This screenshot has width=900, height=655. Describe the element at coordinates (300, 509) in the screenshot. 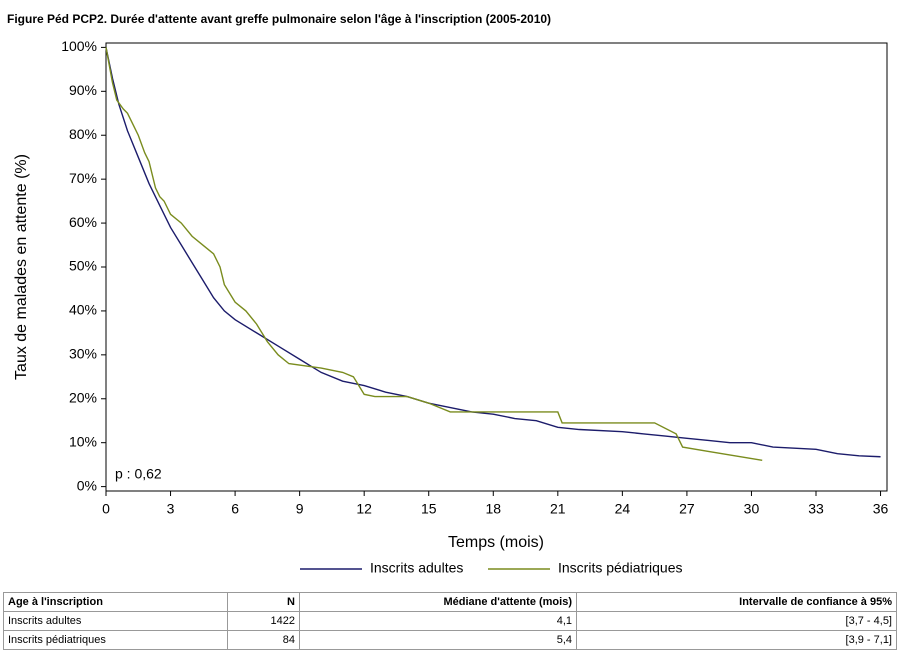

I see `x-tick-label: 9` at that location.